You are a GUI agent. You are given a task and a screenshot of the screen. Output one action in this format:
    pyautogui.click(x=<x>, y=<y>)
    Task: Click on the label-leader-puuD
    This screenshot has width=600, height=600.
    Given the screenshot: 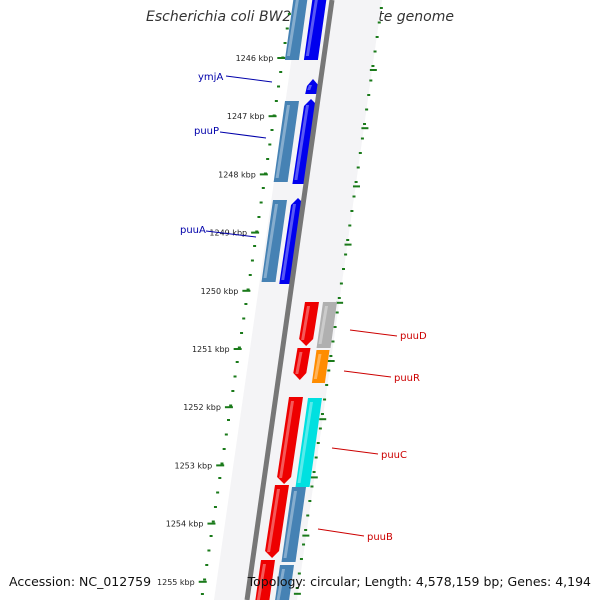 What is the action you would take?
    pyautogui.click(x=373, y=333)
    